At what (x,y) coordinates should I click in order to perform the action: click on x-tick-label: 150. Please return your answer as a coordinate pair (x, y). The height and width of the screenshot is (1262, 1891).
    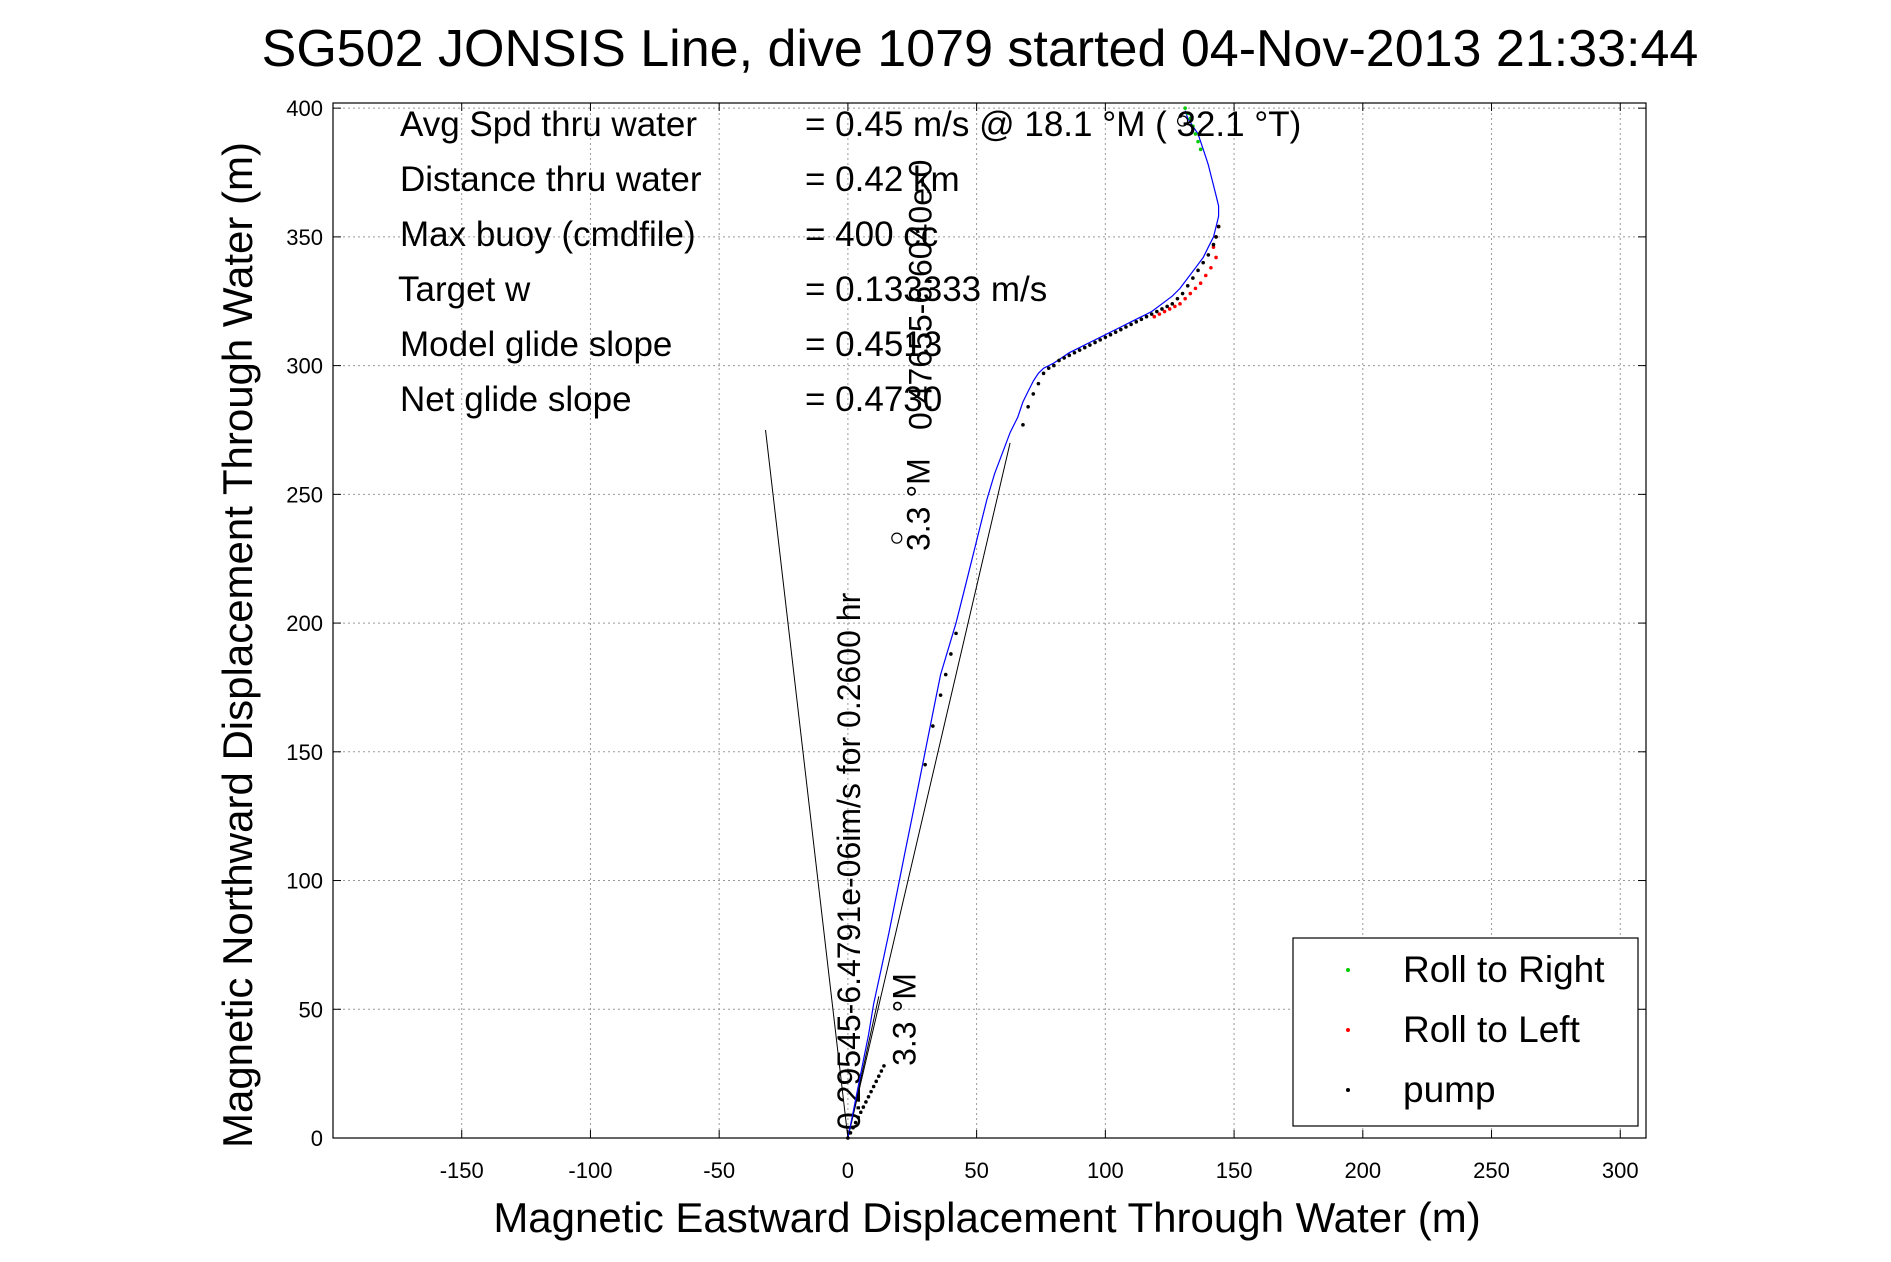
    Looking at the image, I should click on (1234, 1170).